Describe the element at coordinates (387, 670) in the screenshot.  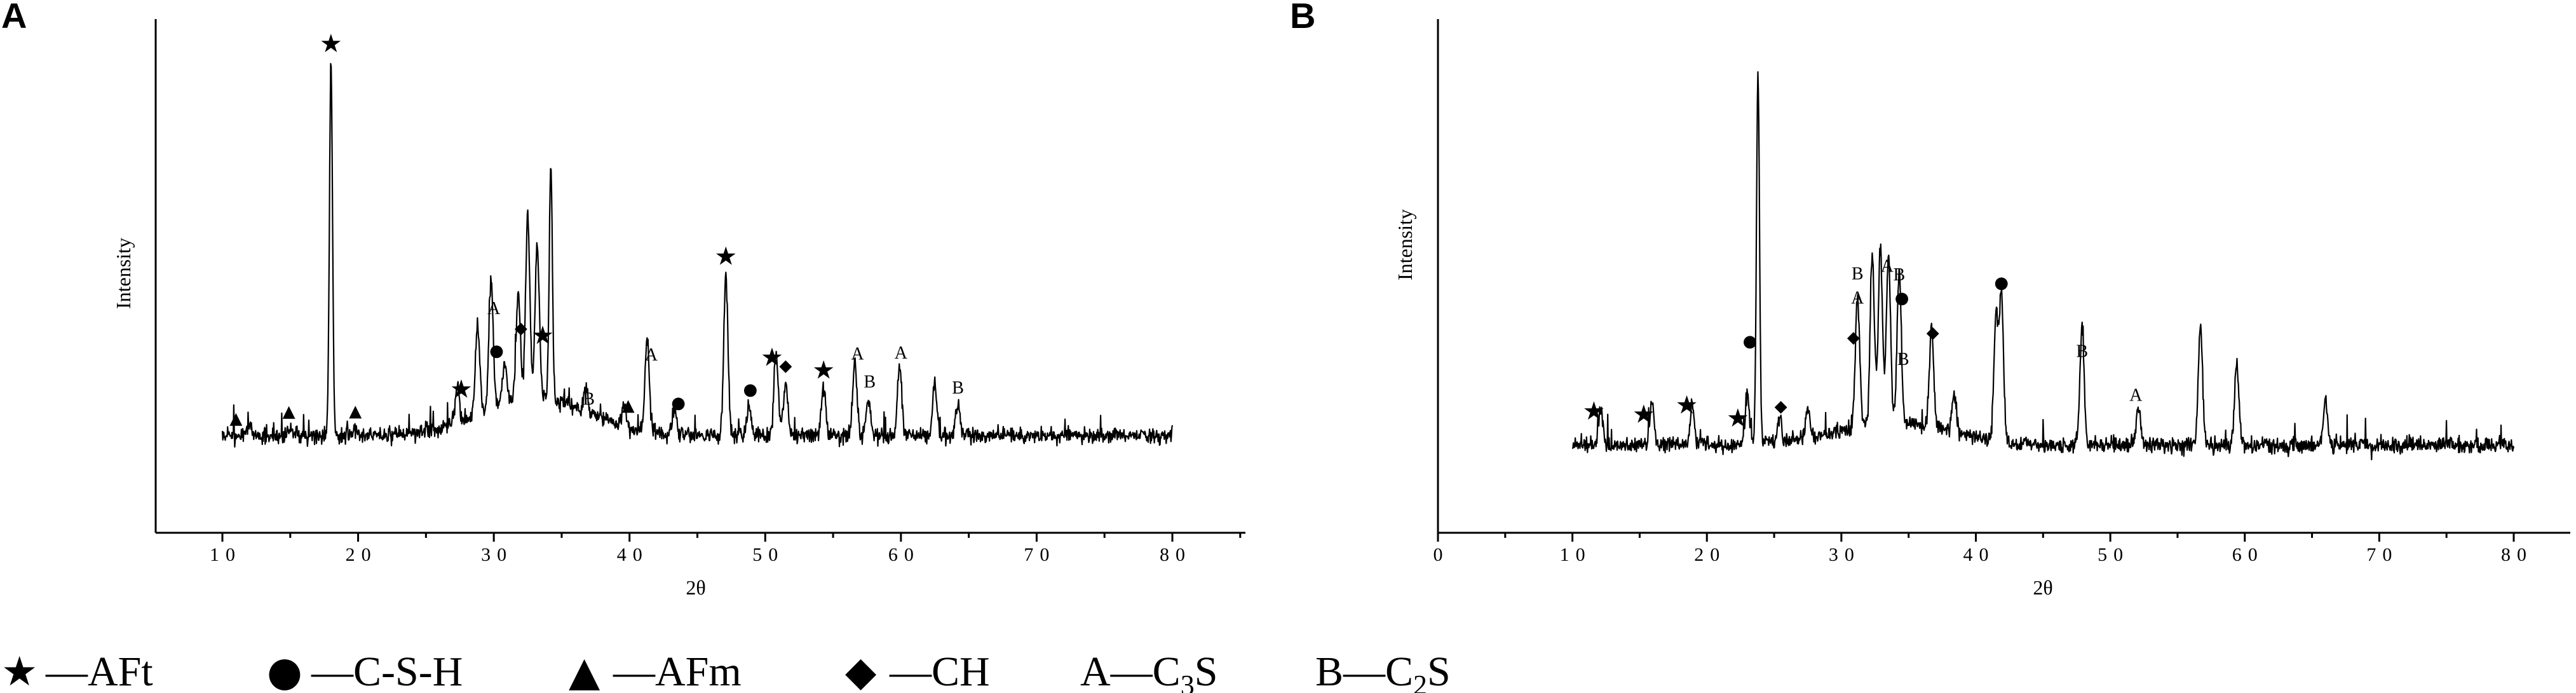
I see `legend-label: —C-S-H` at that location.